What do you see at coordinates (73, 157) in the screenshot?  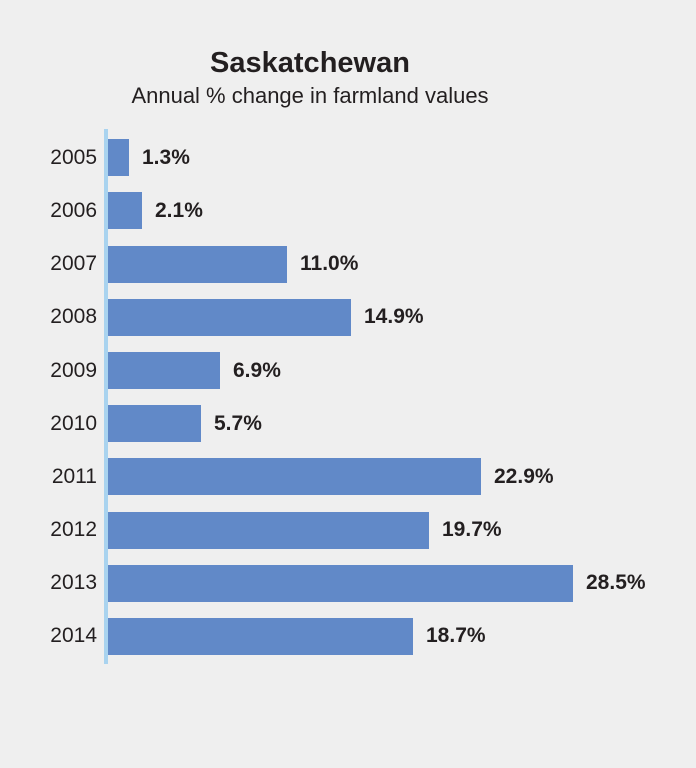 I see `year-label: 2005` at bounding box center [73, 157].